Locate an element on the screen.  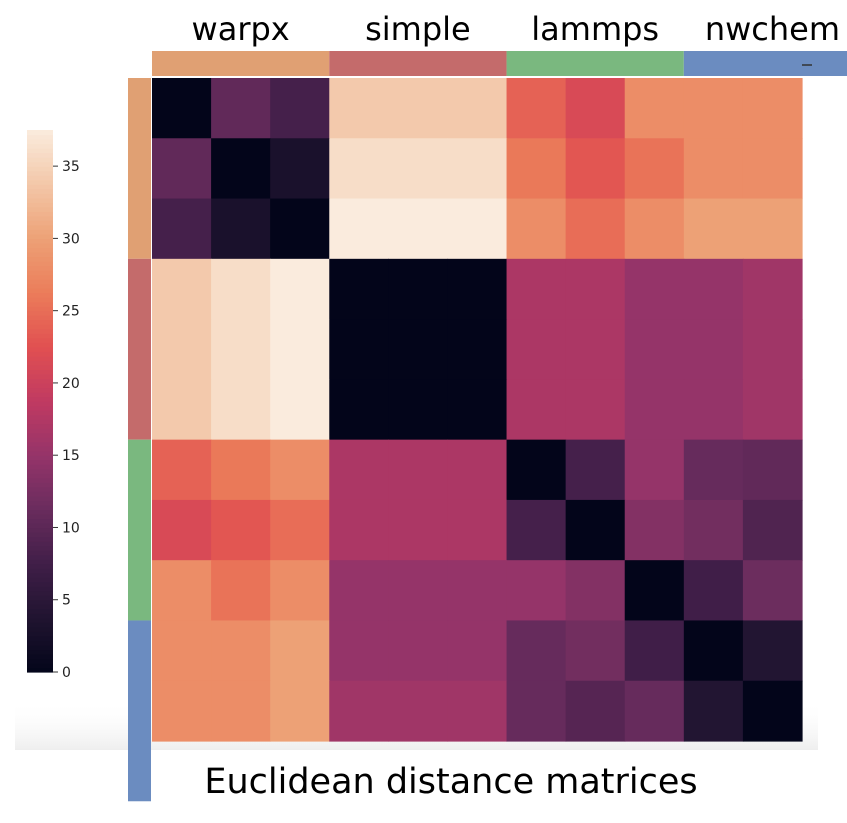
heatmap-cell-r8-c4 is located at coordinates (418, 591).